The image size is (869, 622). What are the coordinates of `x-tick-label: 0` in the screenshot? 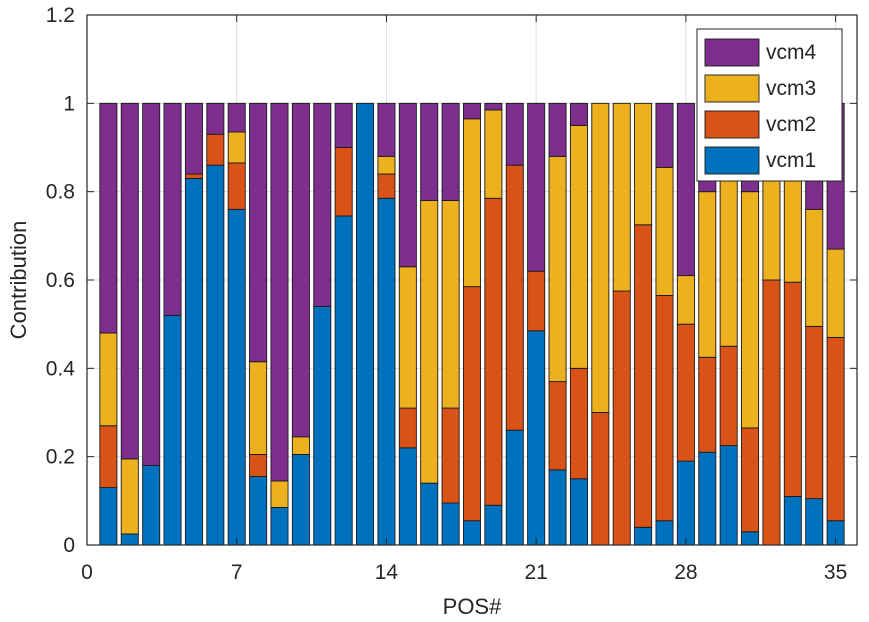 It's located at (87, 572).